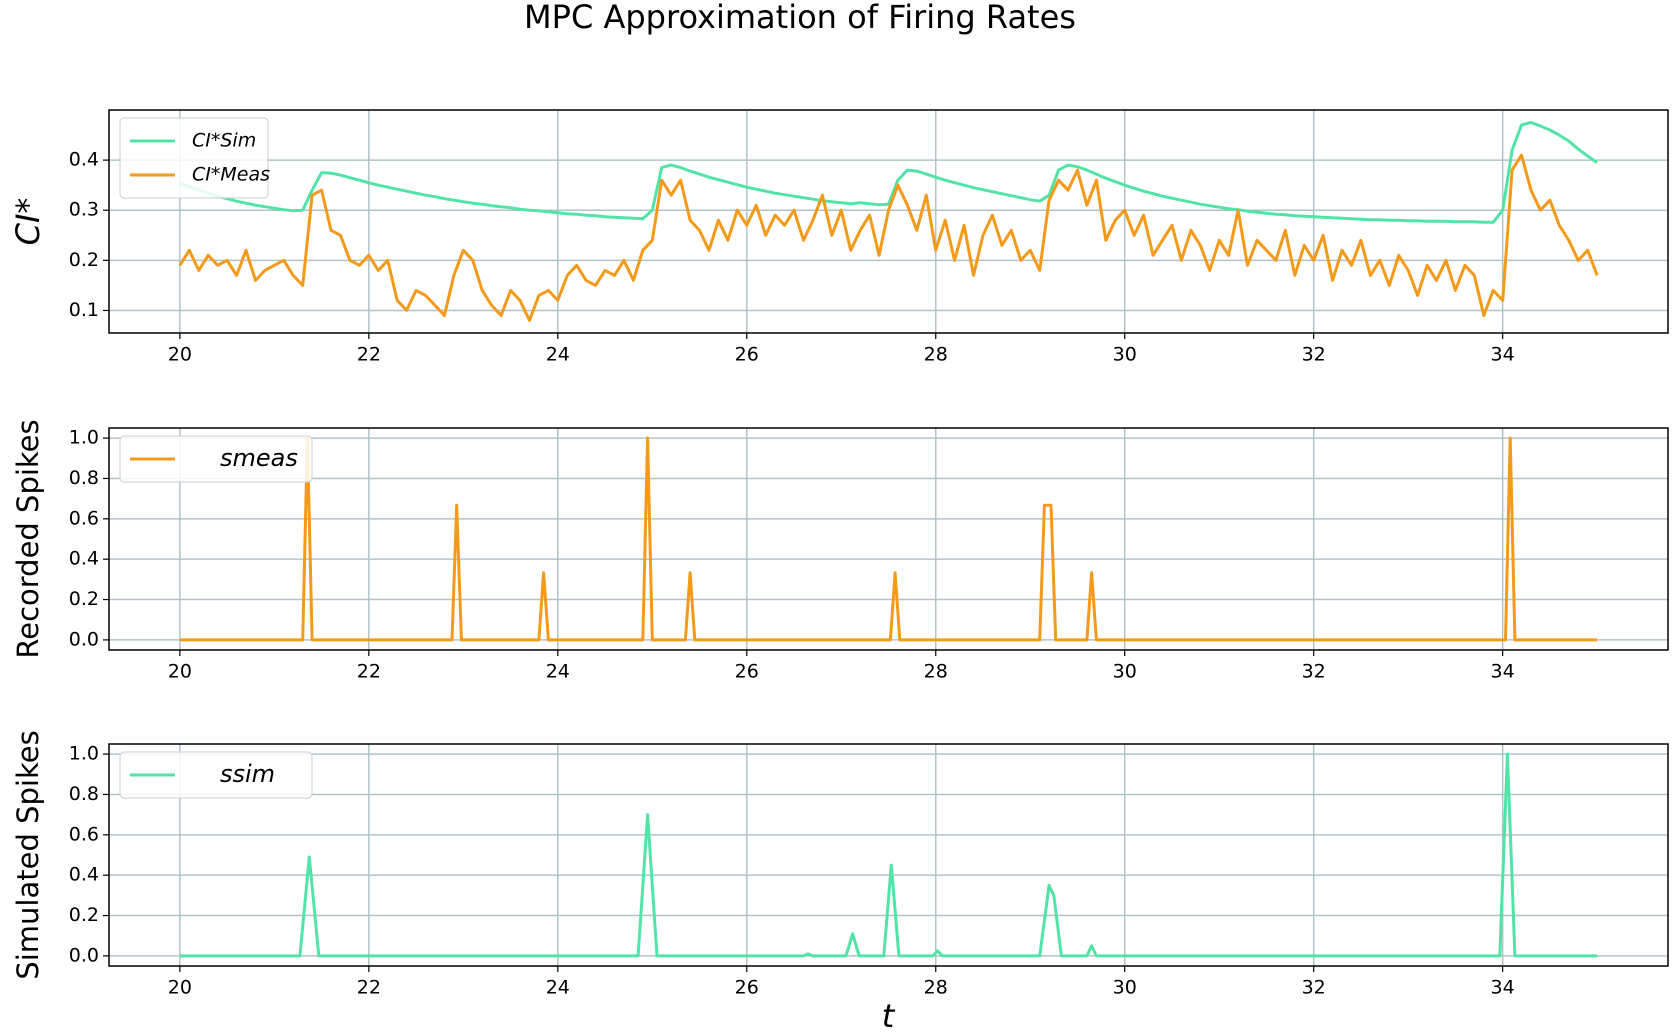  Describe the element at coordinates (259, 458) in the screenshot. I see `legend-label: smeas` at that location.